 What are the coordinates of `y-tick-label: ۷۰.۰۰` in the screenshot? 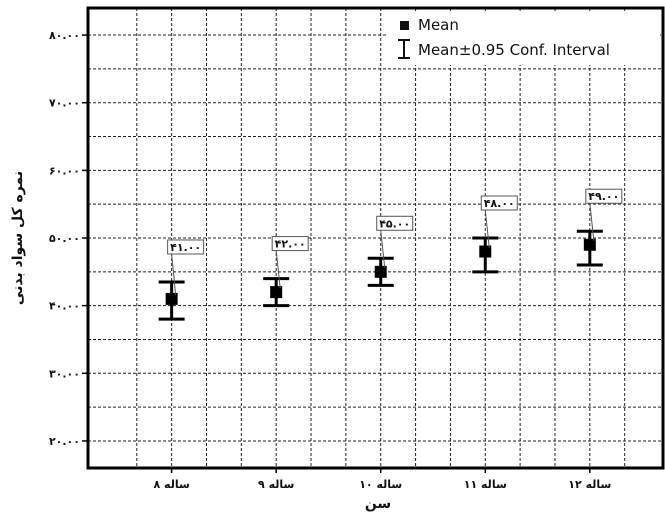 It's located at (64, 103).